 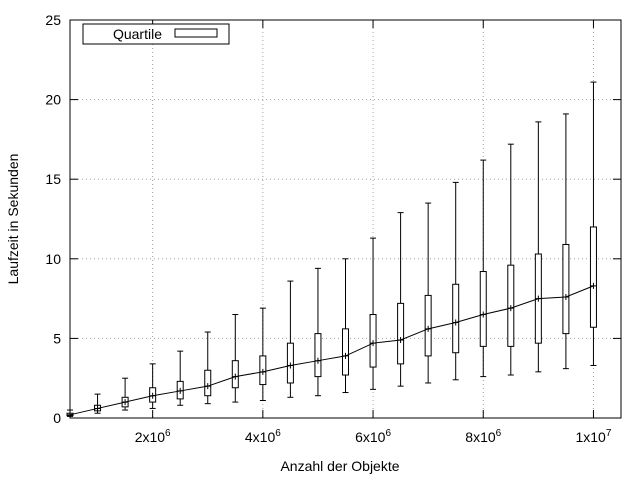 I want to click on y-axis-label: Laufzeit in Sekunden, so click(x=13, y=219).